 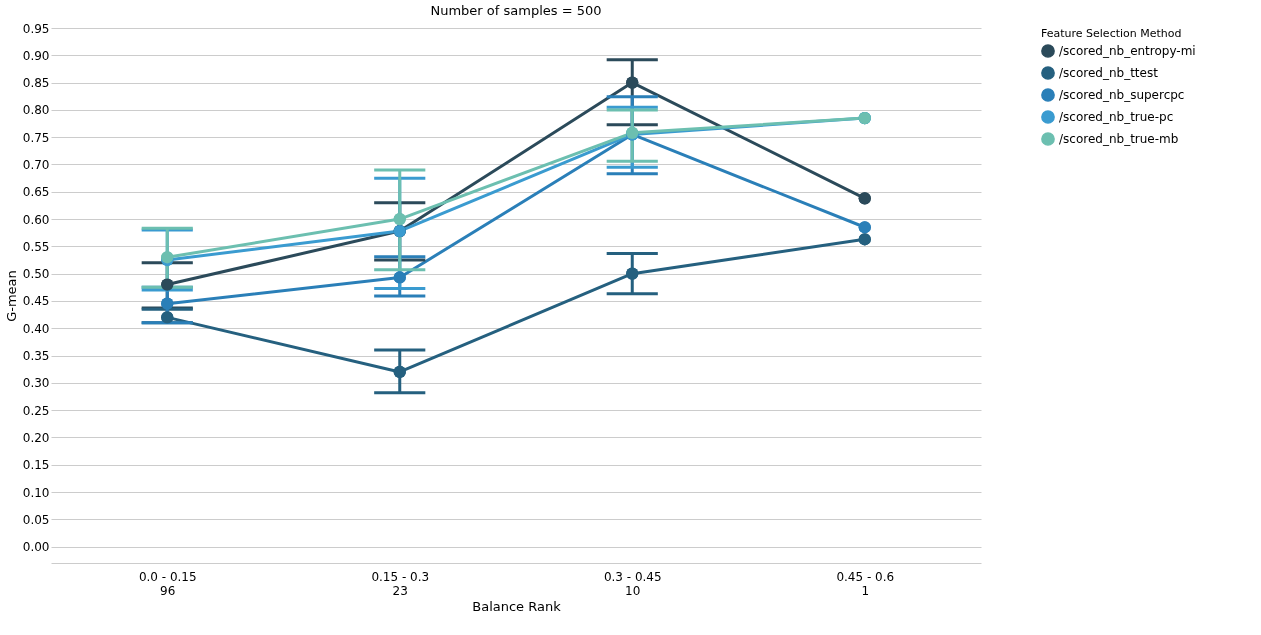 I want to click on y-tick-label: 0.65, so click(x=36, y=192).